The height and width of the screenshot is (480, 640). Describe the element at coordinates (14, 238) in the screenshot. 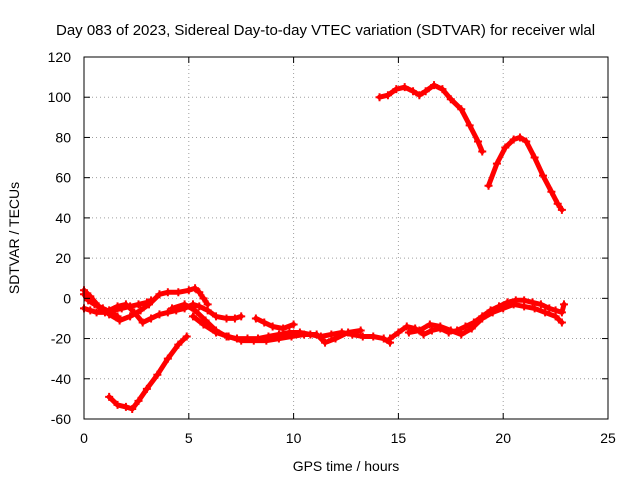

I see `y-axis-label: SDTVAR / TECUs` at that location.